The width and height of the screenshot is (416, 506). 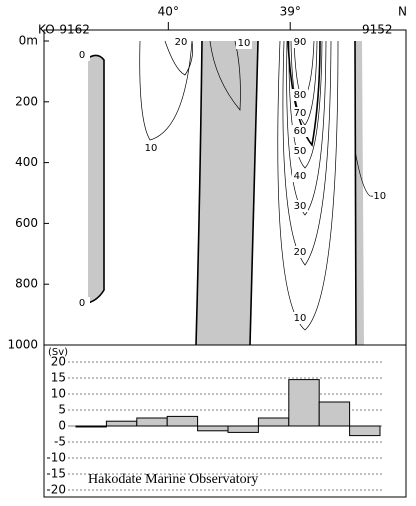 I want to click on lat-tick-label: 40°, so click(x=168, y=12).